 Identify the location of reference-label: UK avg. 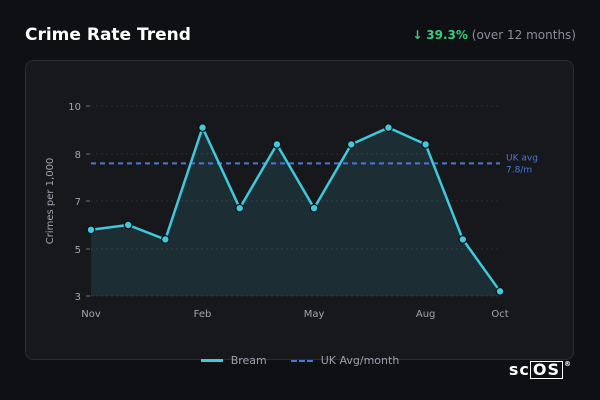
(522, 158).